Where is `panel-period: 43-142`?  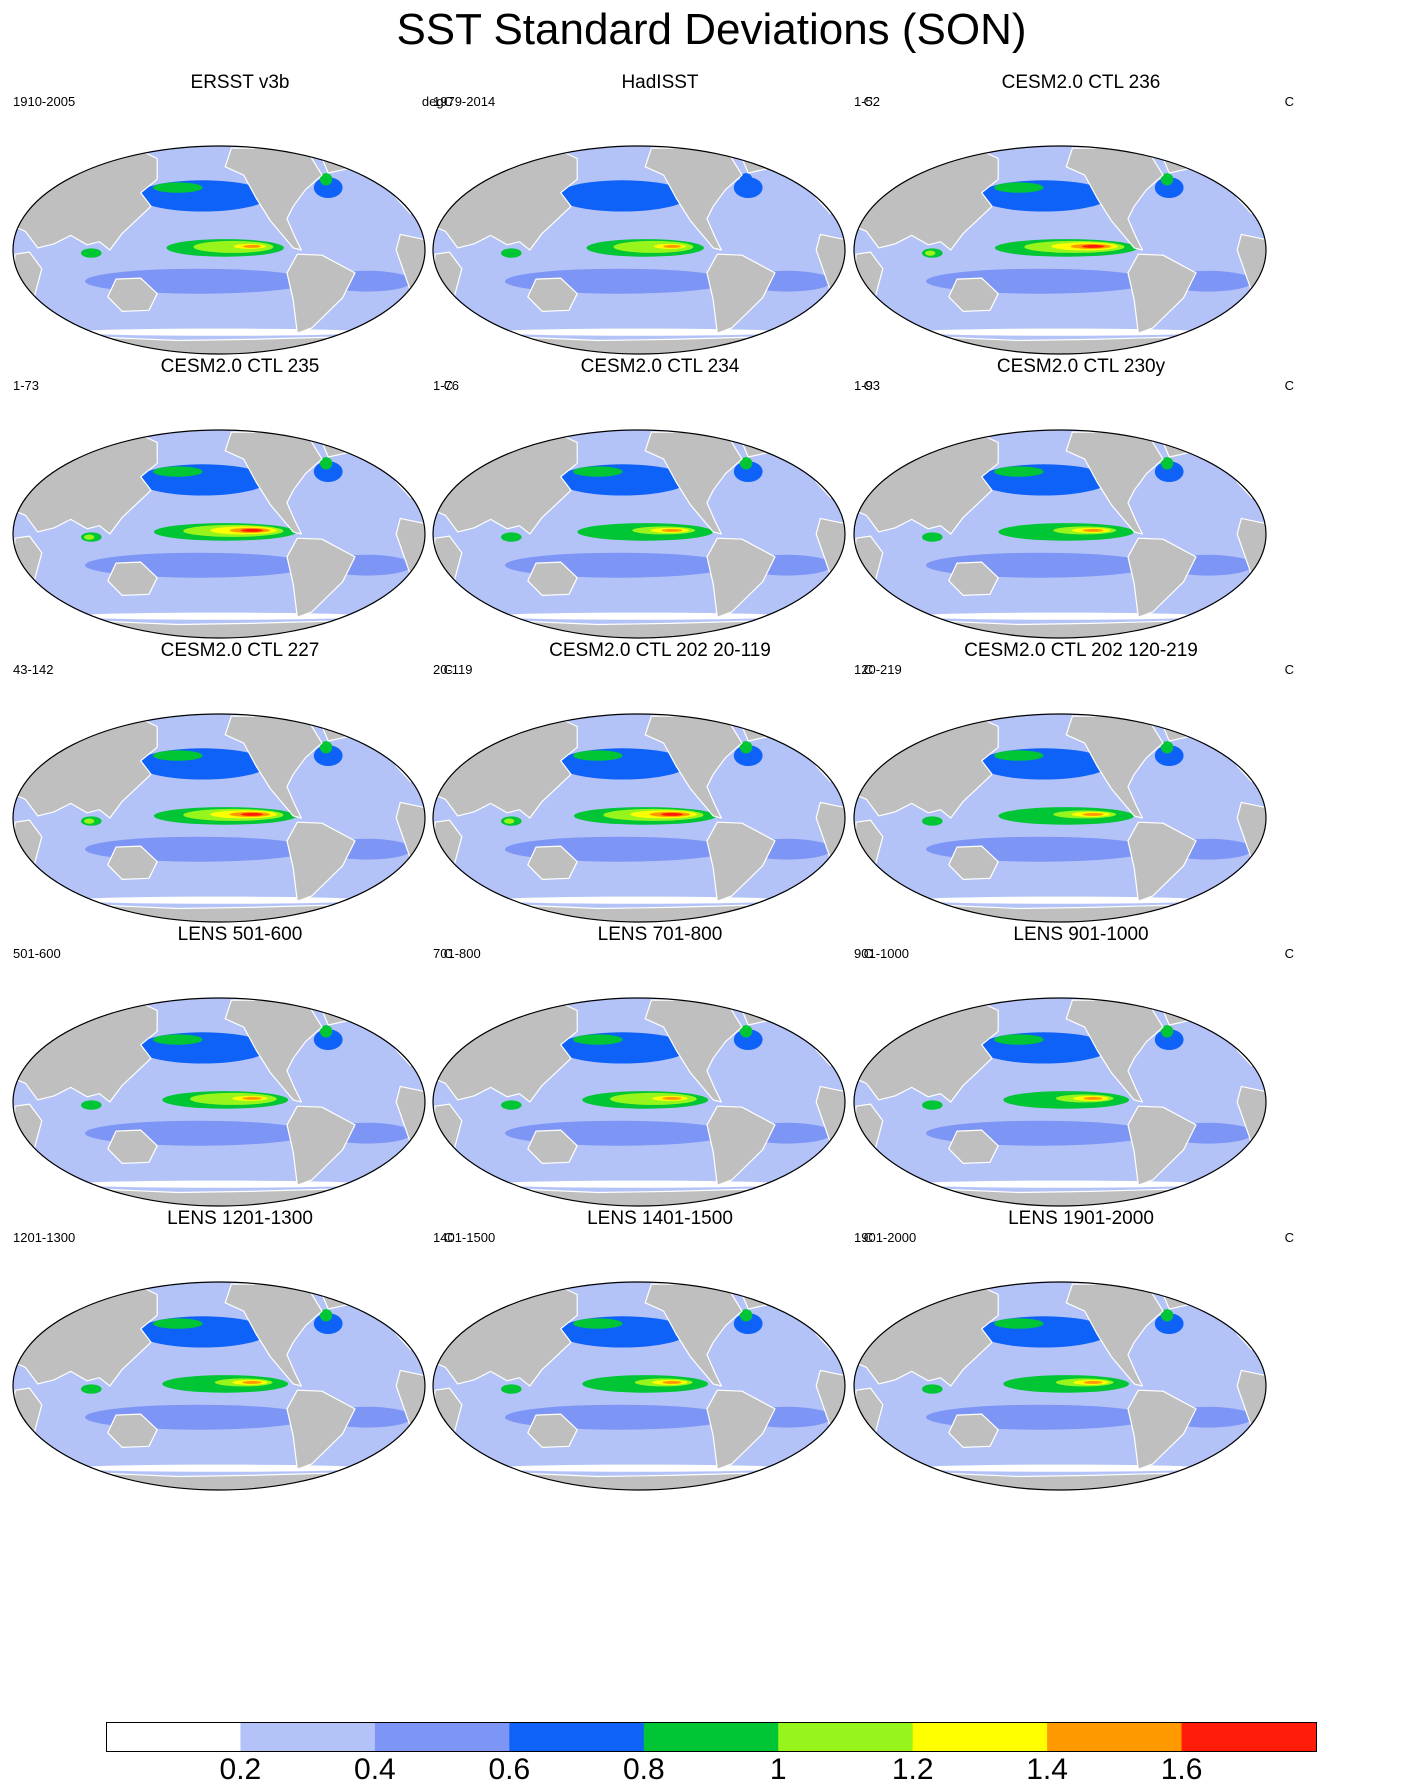
panel-period: 43-142 is located at coordinates (33, 669).